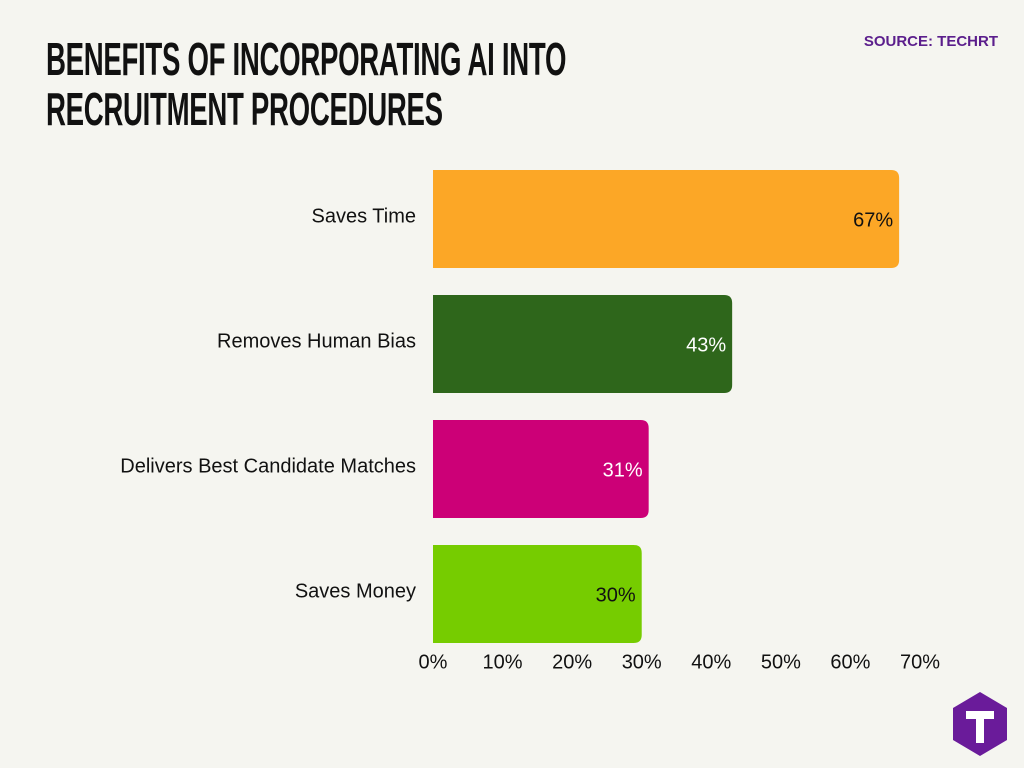 Image resolution: width=1024 pixels, height=768 pixels. Describe the element at coordinates (268, 466) in the screenshot. I see `y-tick-label: Delivers Best Candidate Matches` at that location.